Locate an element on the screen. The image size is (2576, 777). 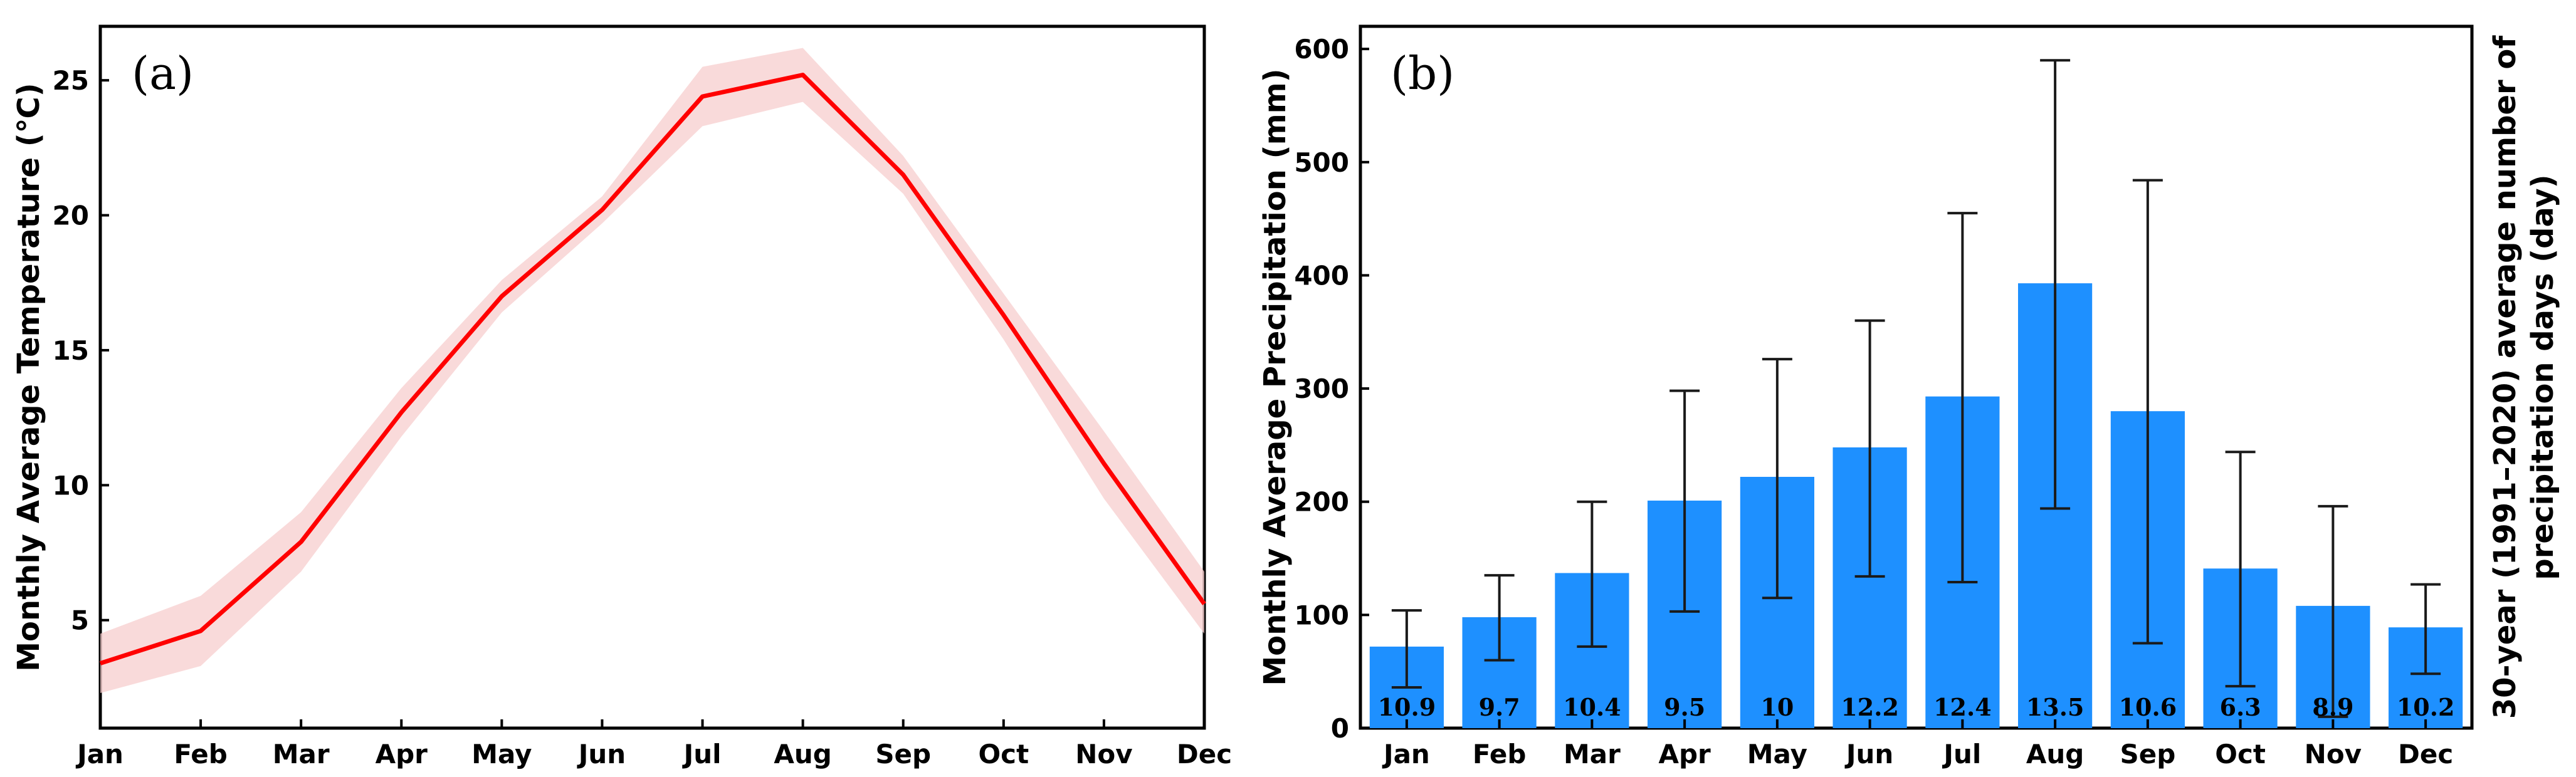
precip-days-label: 10.9 is located at coordinates (1407, 707).